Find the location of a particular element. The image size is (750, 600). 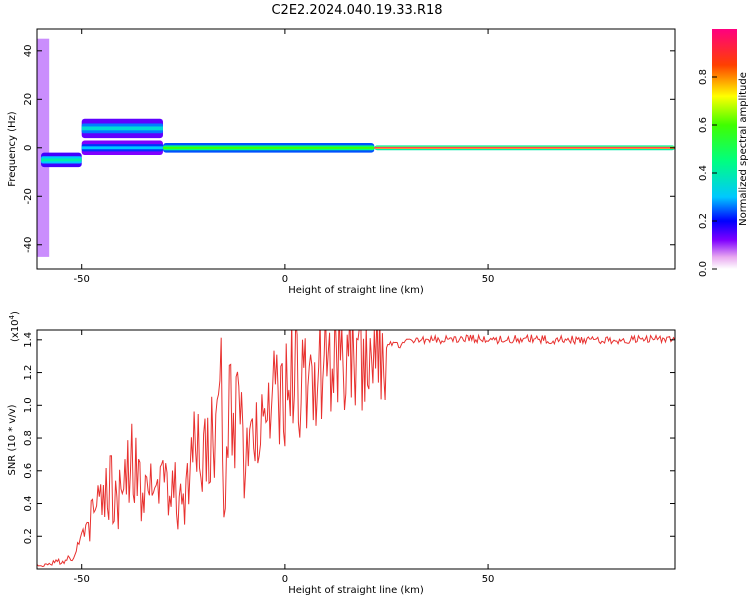

colorbar-tick-label: 0.8 is located at coordinates (703, 77).